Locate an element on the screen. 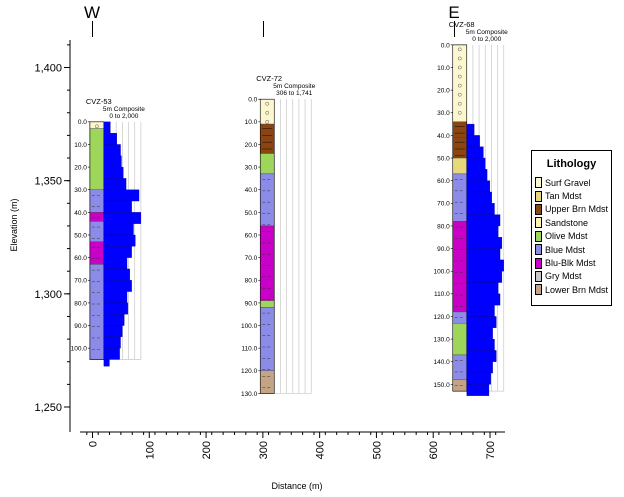  legend-item: Blue Mdst is located at coordinates (573, 249).